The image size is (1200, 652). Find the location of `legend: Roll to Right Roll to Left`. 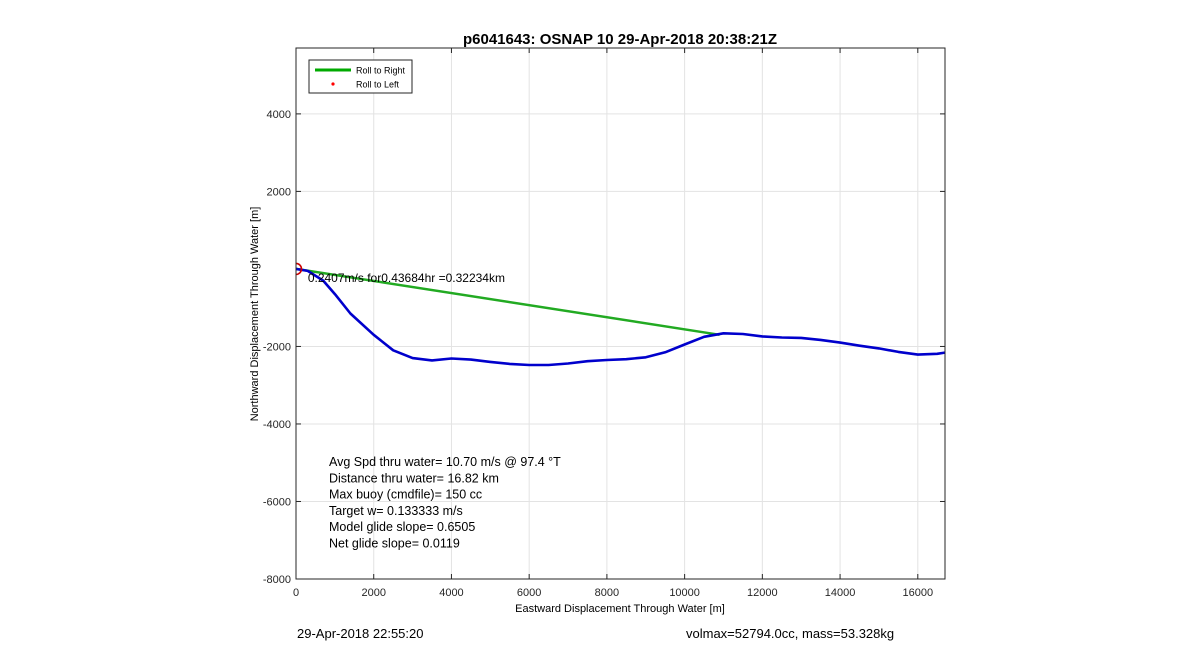

legend: Roll to Right Roll to Left is located at coordinates (360, 76).